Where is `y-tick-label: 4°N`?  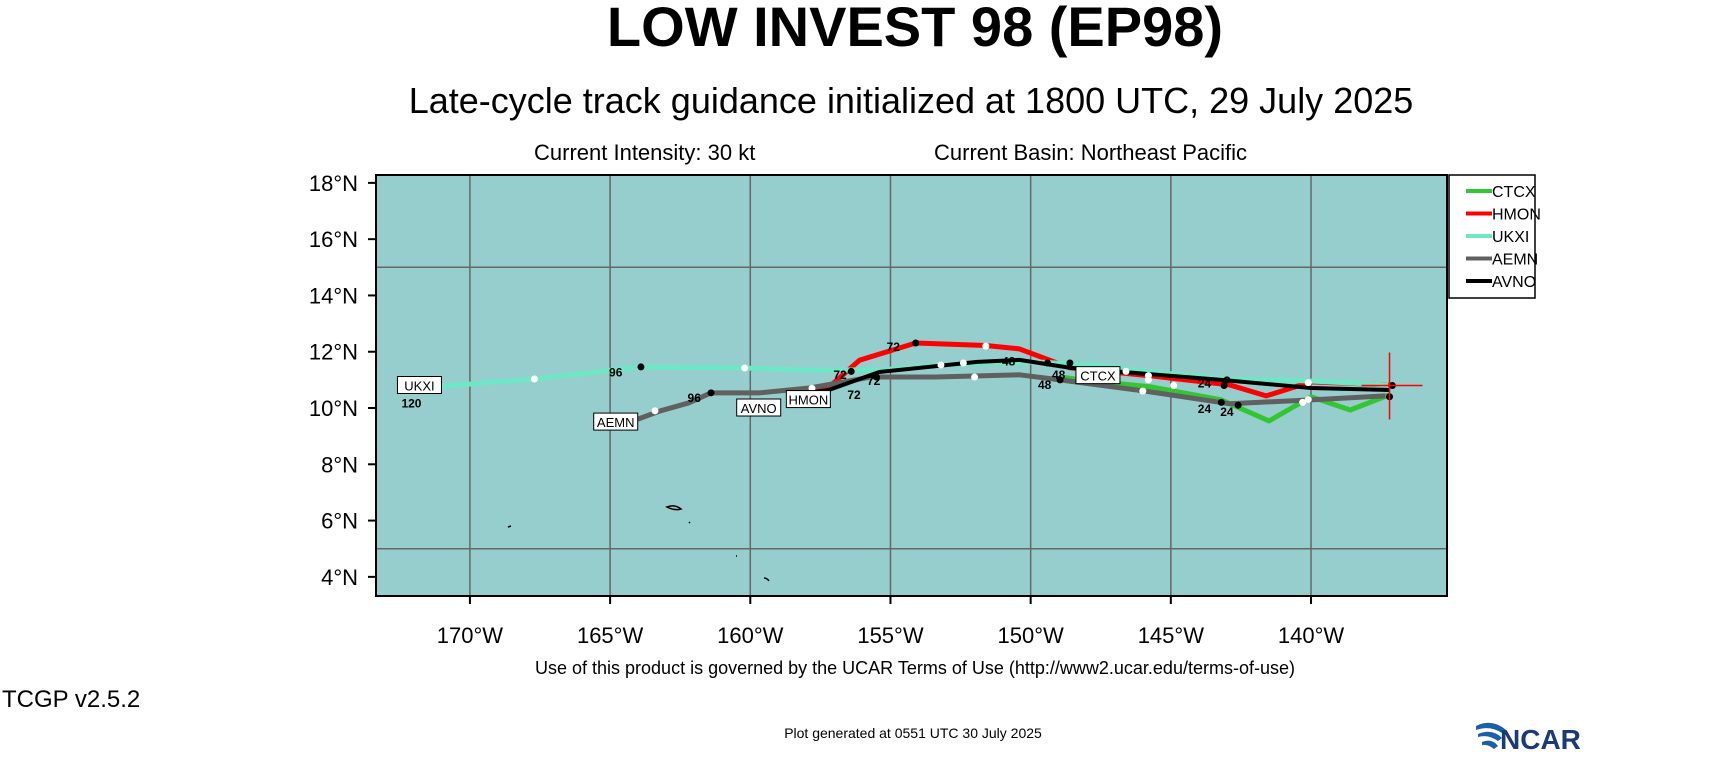 y-tick-label: 4°N is located at coordinates (339, 577).